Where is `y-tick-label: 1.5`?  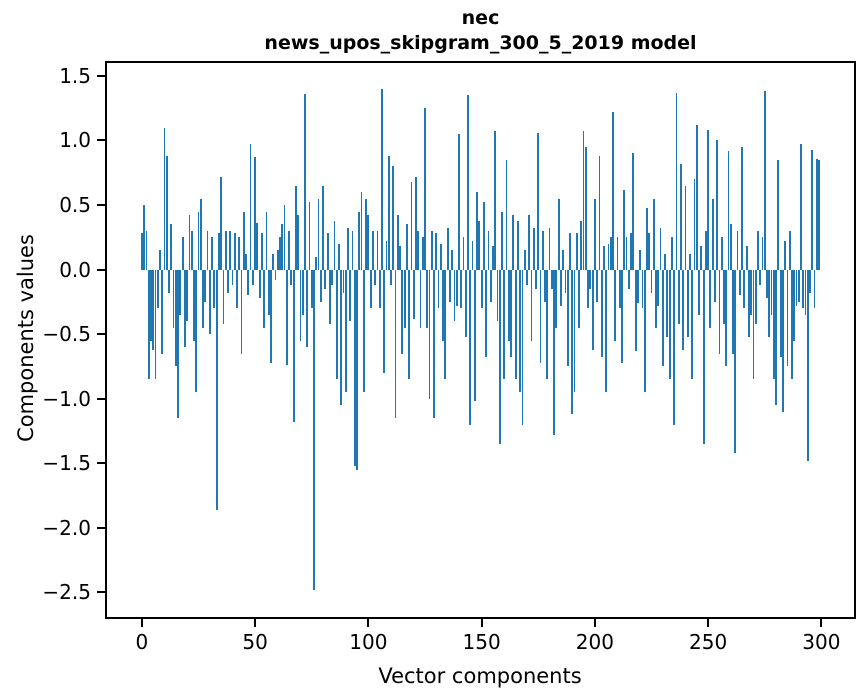
y-tick-label: 1.5 is located at coordinates (75, 75).